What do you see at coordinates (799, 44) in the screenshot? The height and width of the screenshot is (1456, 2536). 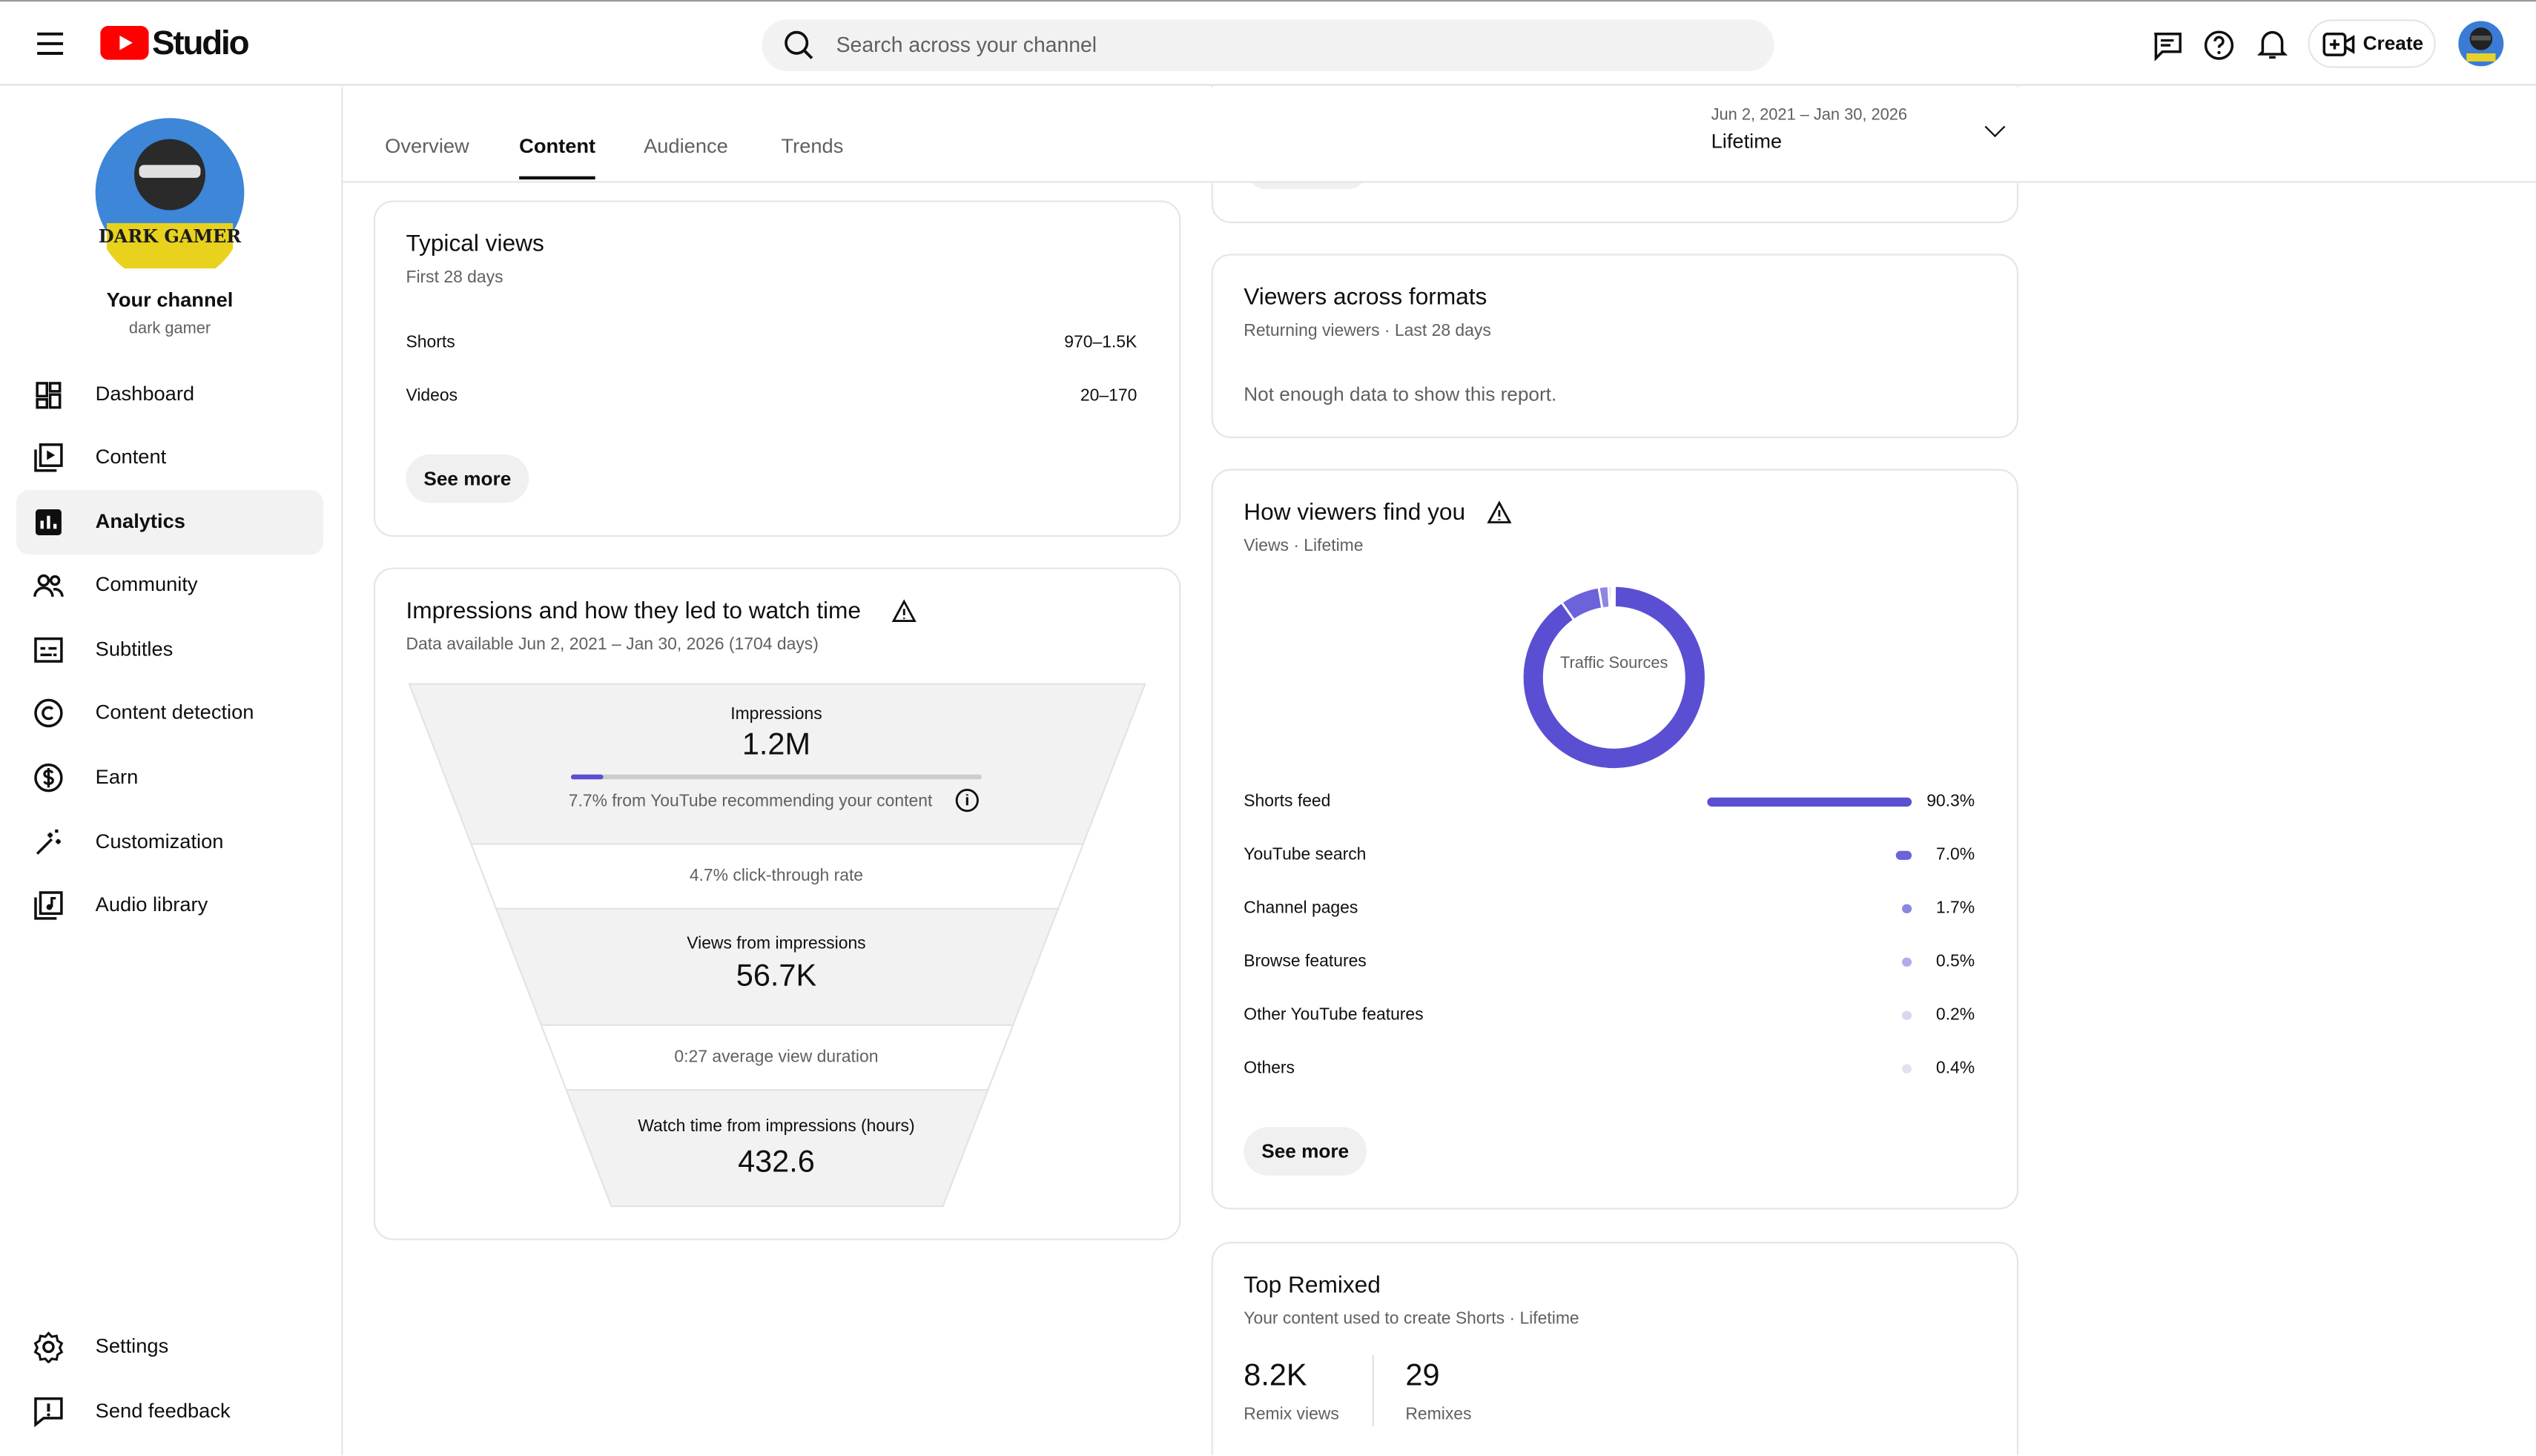 I see `search-icon` at bounding box center [799, 44].